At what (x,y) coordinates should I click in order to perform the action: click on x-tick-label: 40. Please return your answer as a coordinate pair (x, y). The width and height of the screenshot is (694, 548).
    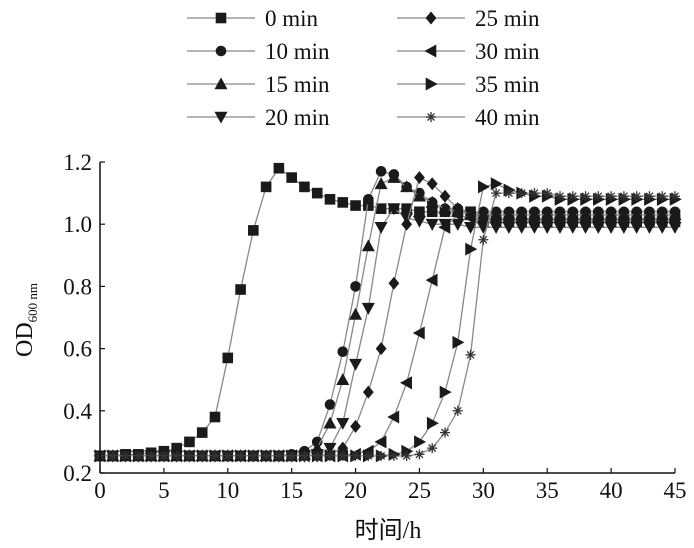
    Looking at the image, I should click on (611, 490).